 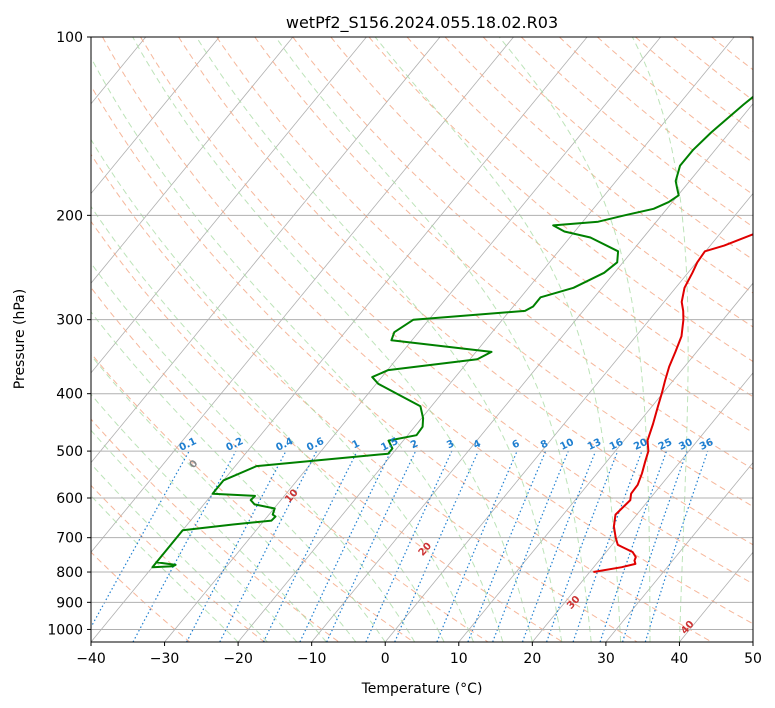 What do you see at coordinates (532, 659) in the screenshot?
I see `x-tick-label: 20` at bounding box center [532, 659].